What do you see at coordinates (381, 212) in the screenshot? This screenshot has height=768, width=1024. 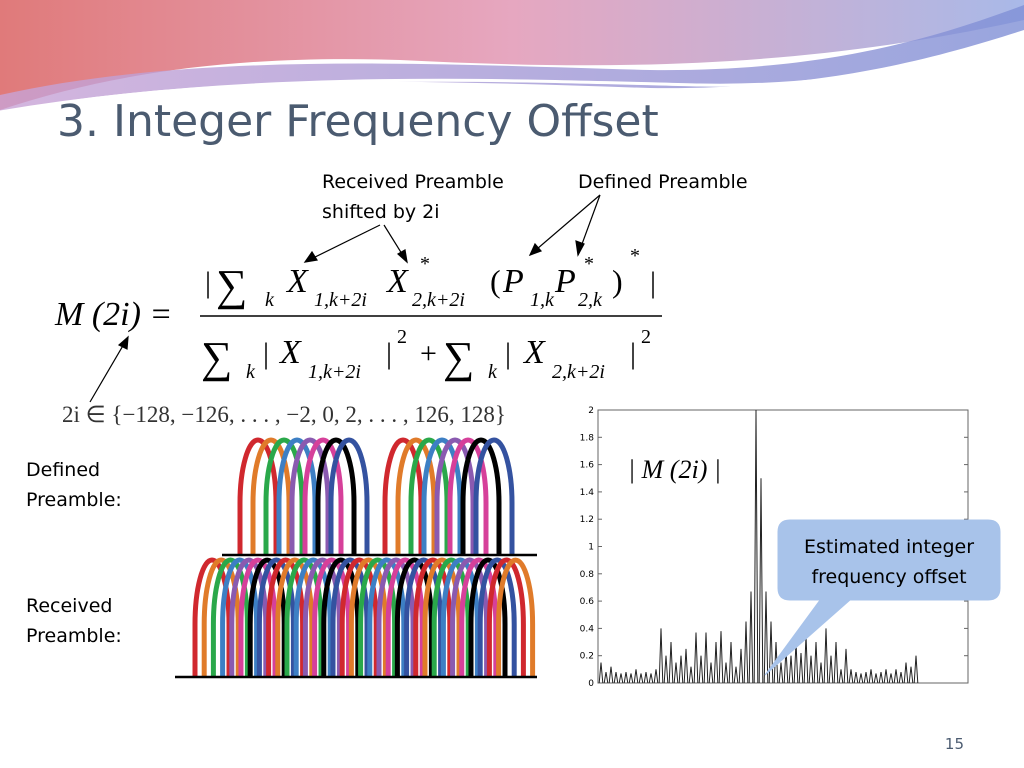 I see `annotation: shifted by 2i` at bounding box center [381, 212].